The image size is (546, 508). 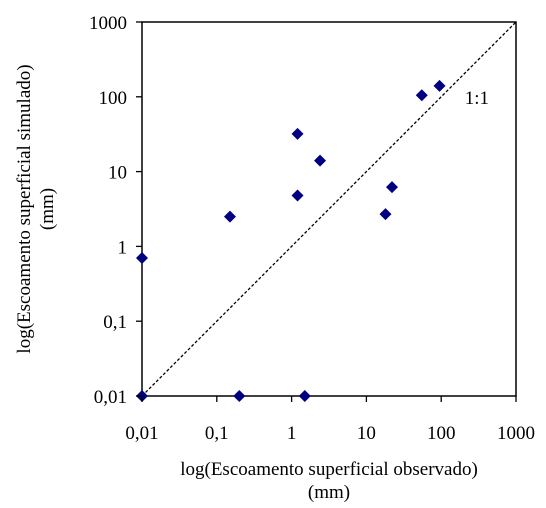 What do you see at coordinates (24, 208) in the screenshot?
I see `y-axis-title-line: log(Escoamento superficial simulado)` at bounding box center [24, 208].